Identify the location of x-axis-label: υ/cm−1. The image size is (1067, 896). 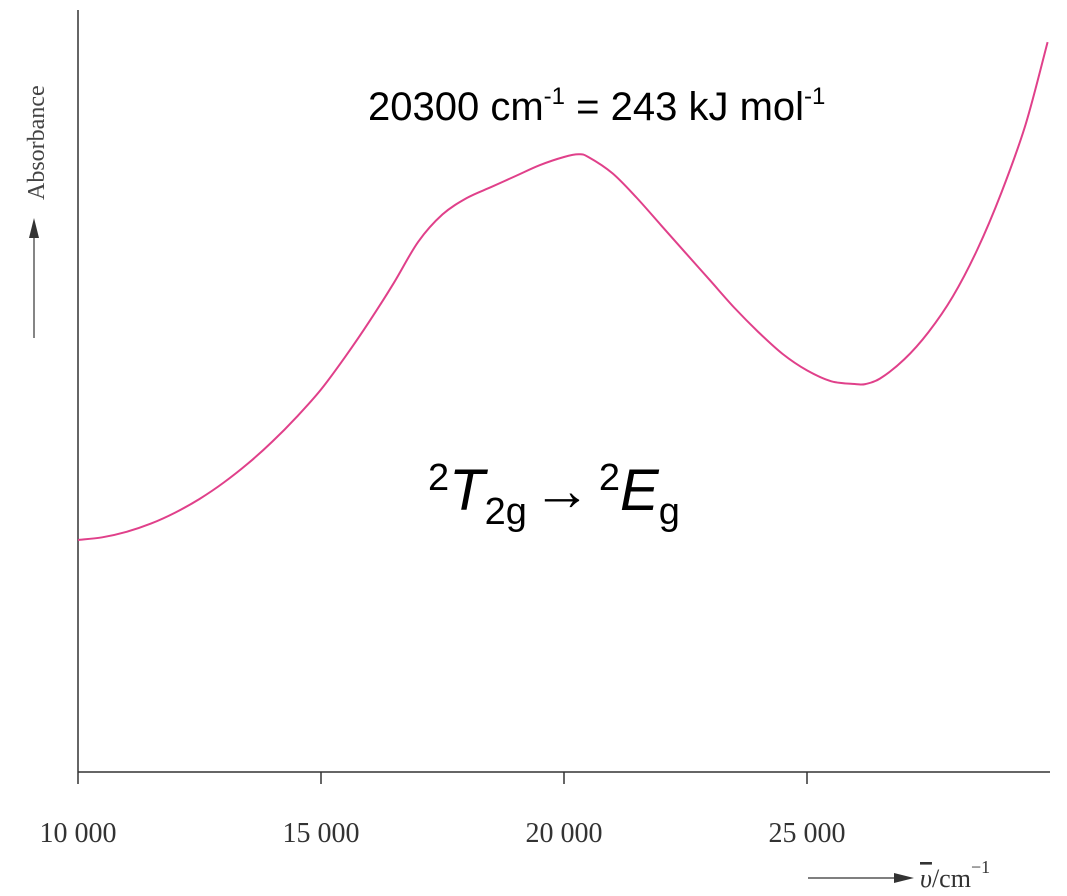
(955, 875).